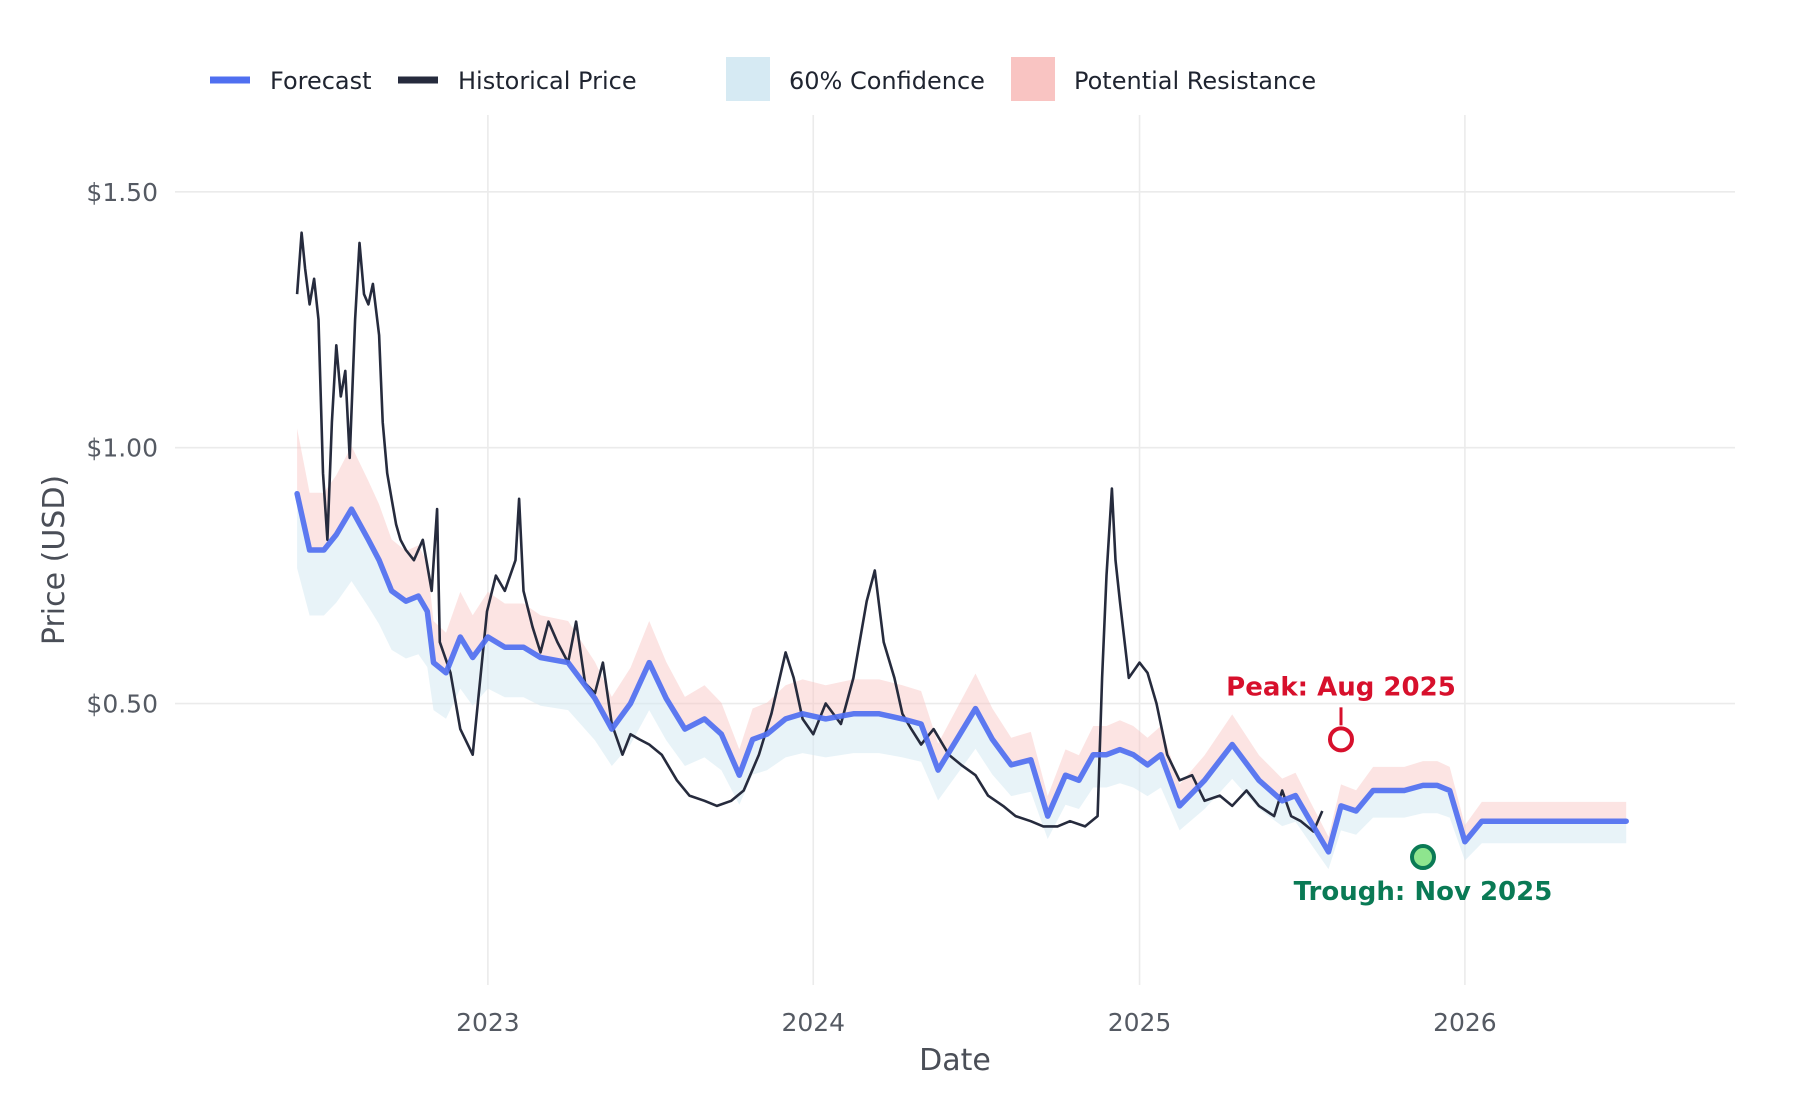 This screenshot has height=1100, width=1800. Describe the element at coordinates (122, 448) in the screenshot. I see `y-tick-label: $1.00` at that location.